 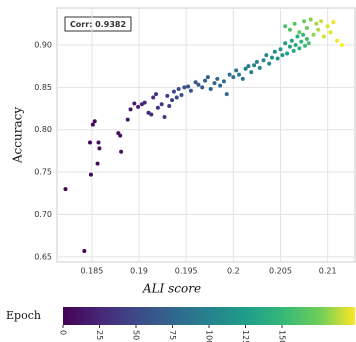 What do you see at coordinates (186, 271) in the screenshot?
I see `x-tick-label: 0.195` at bounding box center [186, 271].